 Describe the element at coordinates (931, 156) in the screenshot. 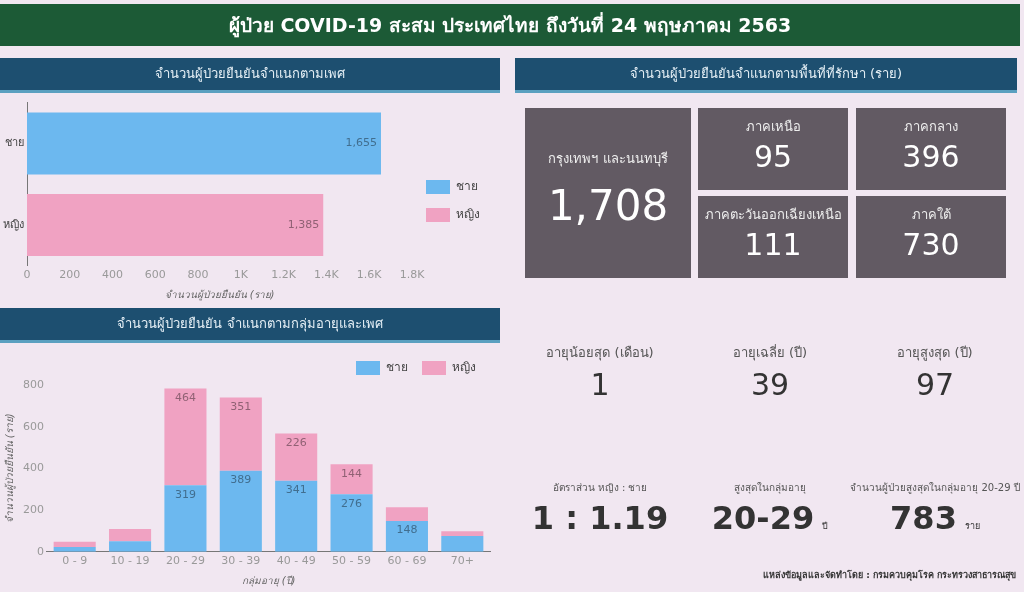

I see `text: 396` at that location.